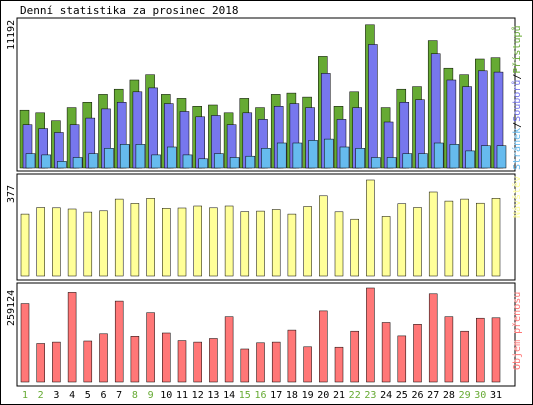  What do you see at coordinates (119, 395) in the screenshot?
I see `x-label-day-7: 7` at bounding box center [119, 395].